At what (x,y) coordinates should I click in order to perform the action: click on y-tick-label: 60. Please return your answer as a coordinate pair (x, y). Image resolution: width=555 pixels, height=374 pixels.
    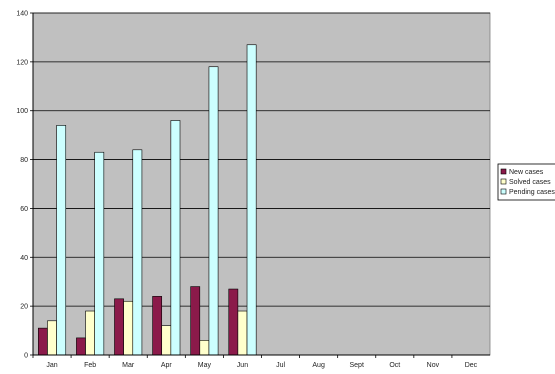
    Looking at the image, I should click on (24, 209).